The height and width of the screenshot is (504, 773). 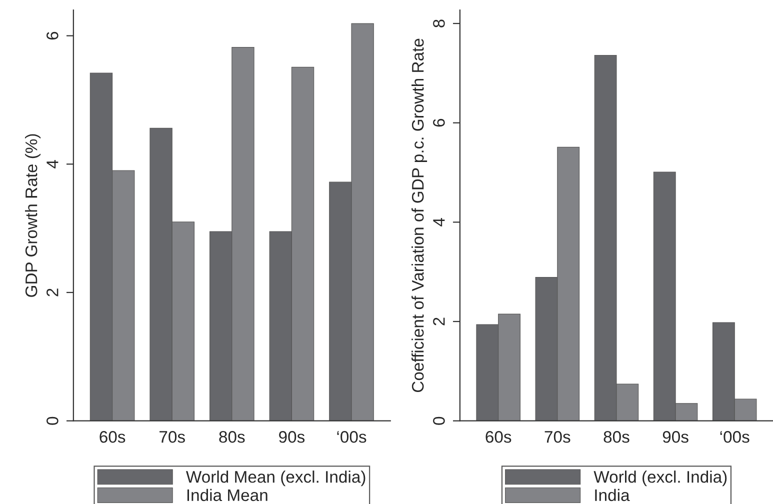 What do you see at coordinates (612, 495) in the screenshot?
I see `legend-label: India` at bounding box center [612, 495].